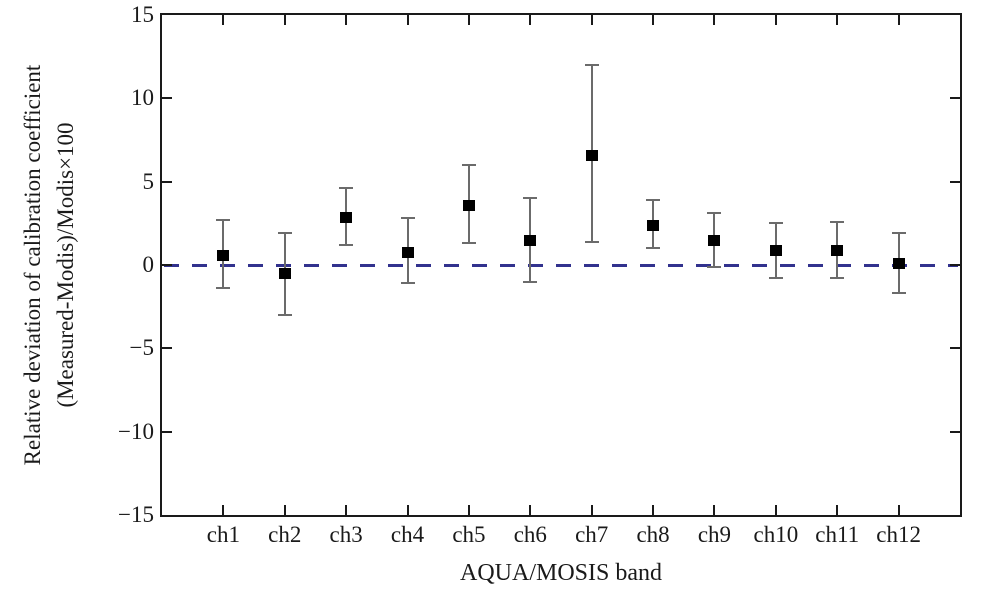 This screenshot has width=1000, height=608. I want to click on y-tick-label: 15, so click(142, 14).